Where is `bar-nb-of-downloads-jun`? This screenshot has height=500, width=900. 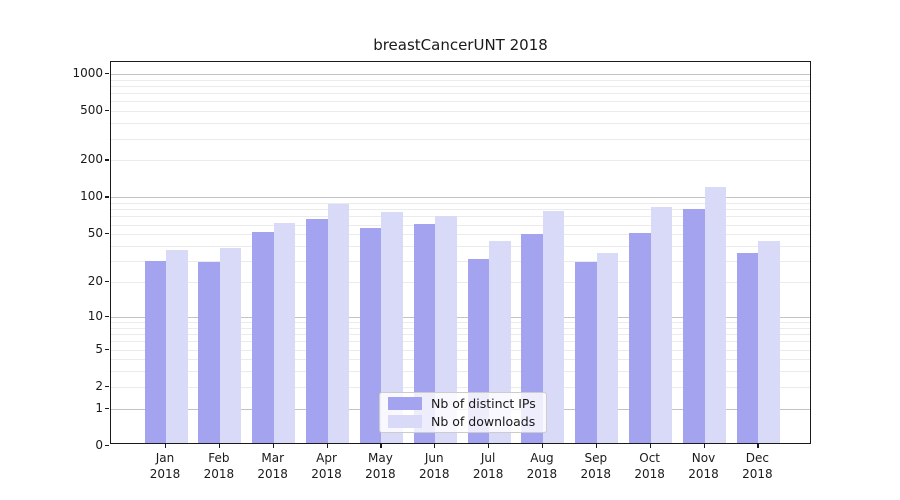
bar-nb-of-downloads-jun is located at coordinates (446, 329).